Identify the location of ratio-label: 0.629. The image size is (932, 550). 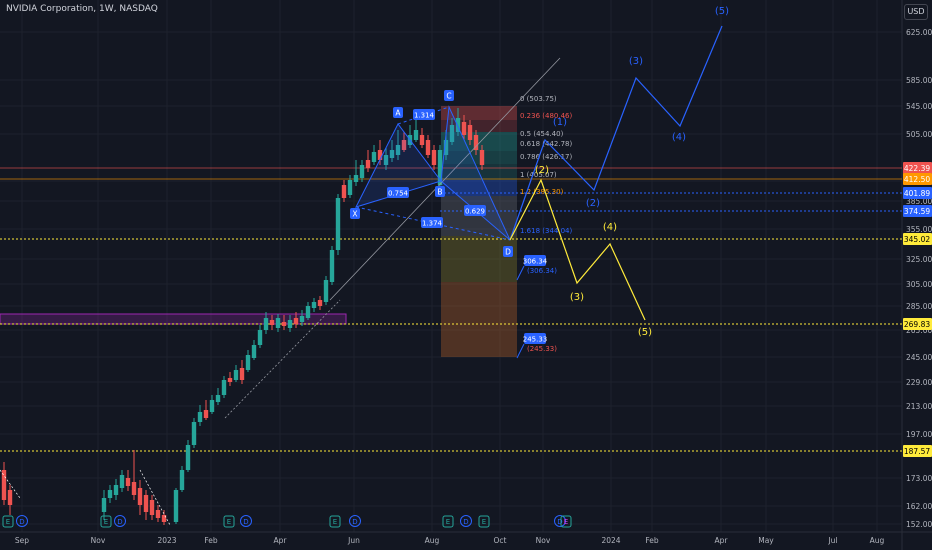
(475, 212).